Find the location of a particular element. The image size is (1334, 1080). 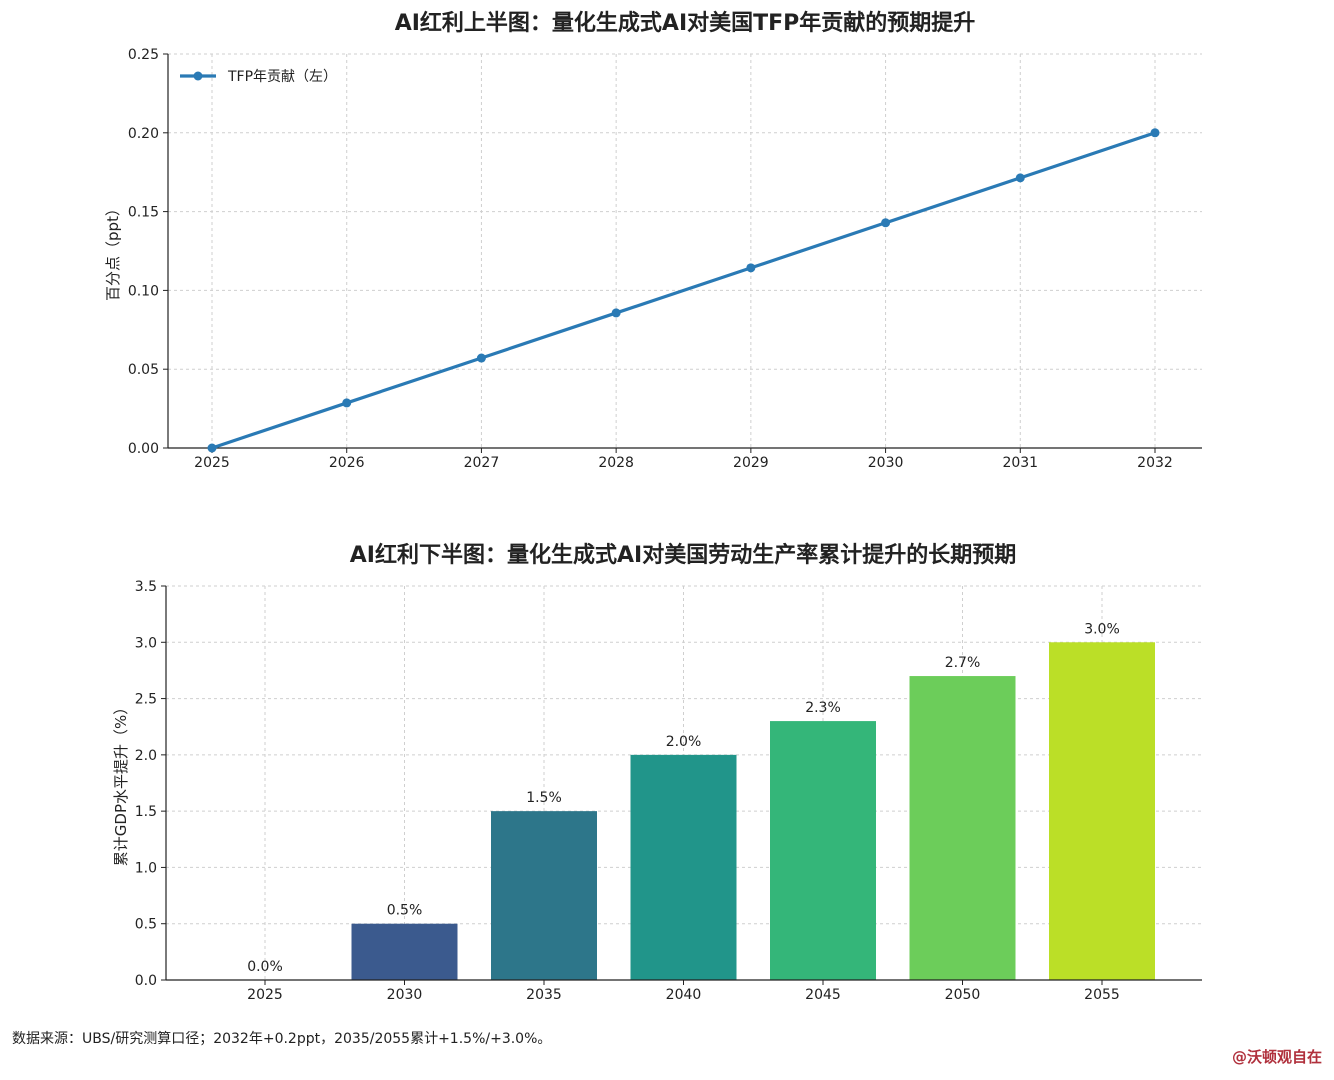

bar-2050 is located at coordinates (962, 828).